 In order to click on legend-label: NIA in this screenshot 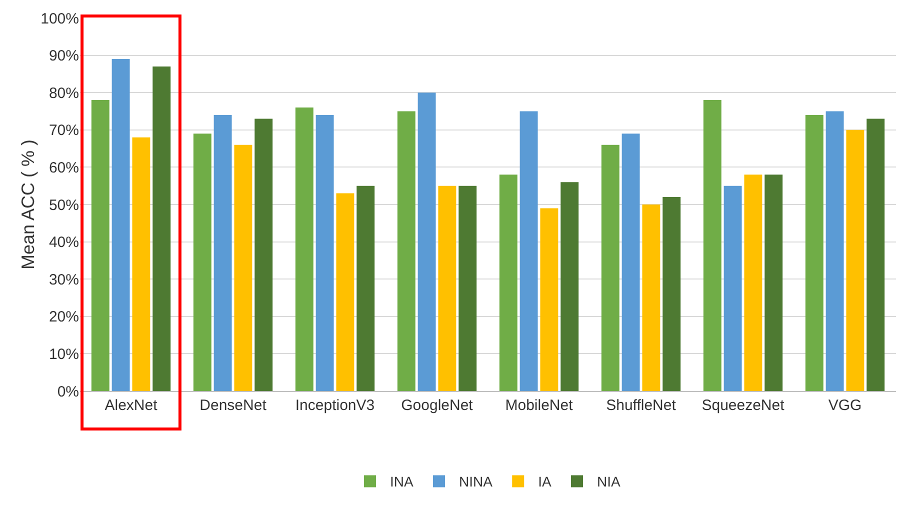, I will do `click(609, 482)`.